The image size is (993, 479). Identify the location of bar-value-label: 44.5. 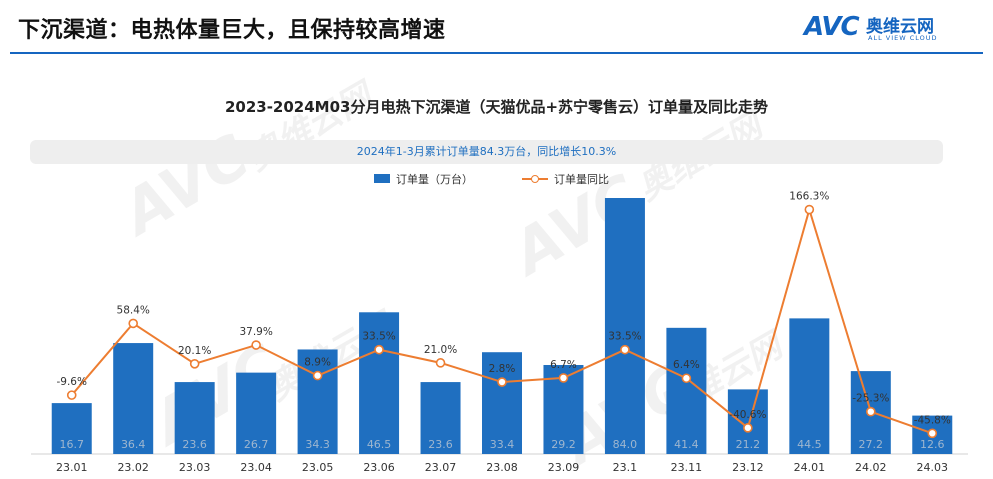
(809, 444).